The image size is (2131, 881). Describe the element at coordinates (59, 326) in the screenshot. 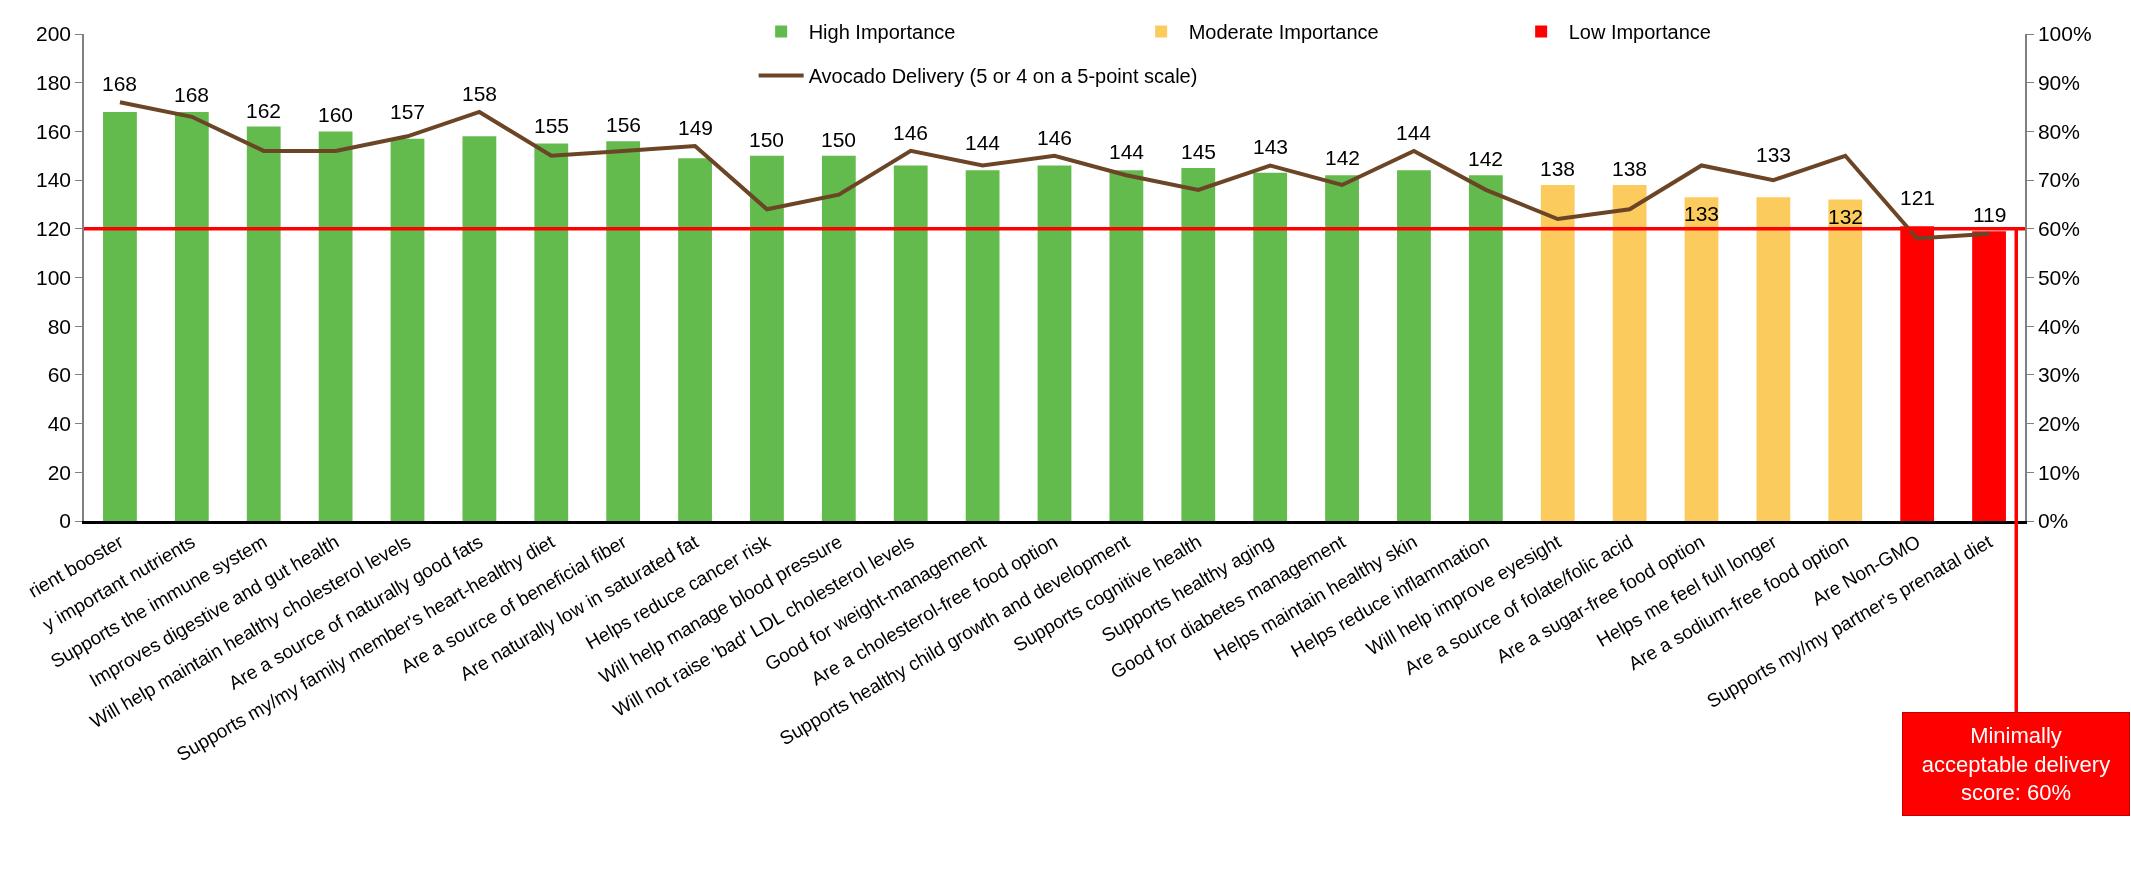

I see `y-tick-label: 80` at that location.